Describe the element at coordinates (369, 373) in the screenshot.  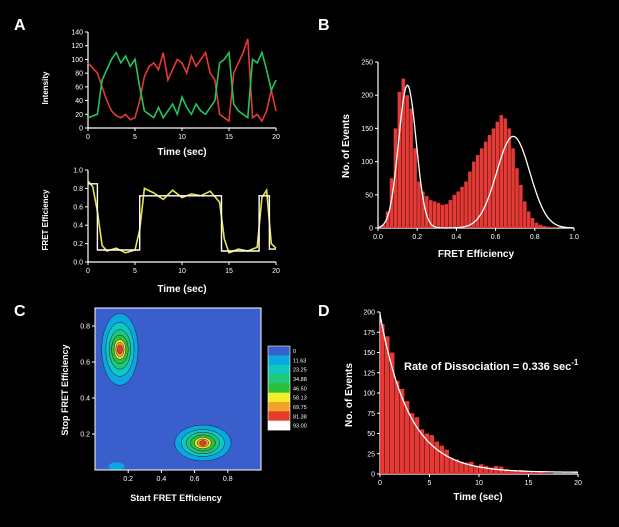
I see `y-tick-label: 125` at that location.